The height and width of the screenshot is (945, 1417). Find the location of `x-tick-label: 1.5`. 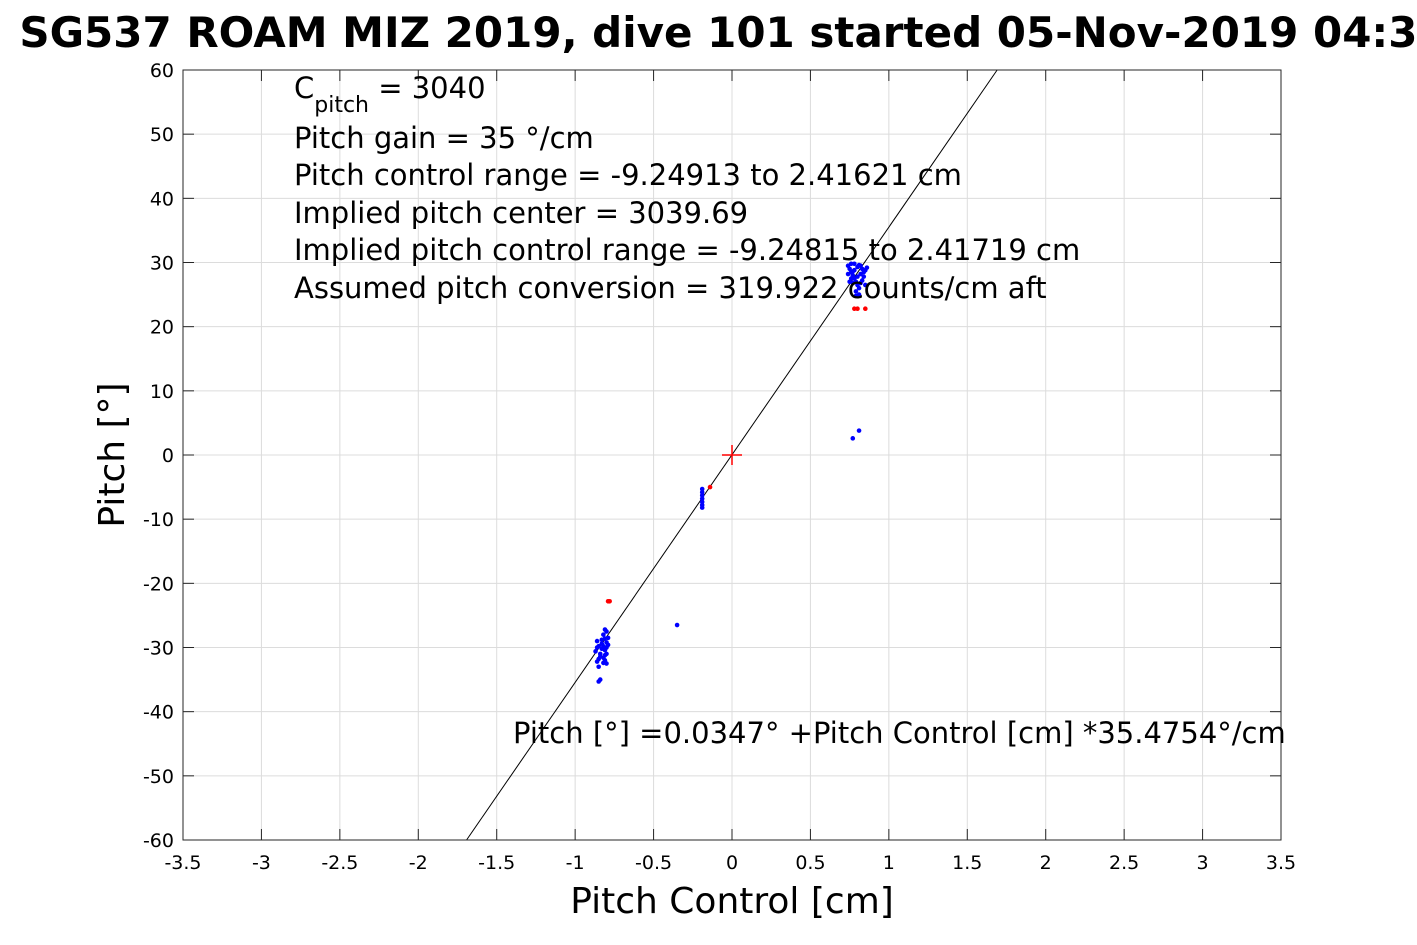

x-tick-label: 1.5 is located at coordinates (967, 863).